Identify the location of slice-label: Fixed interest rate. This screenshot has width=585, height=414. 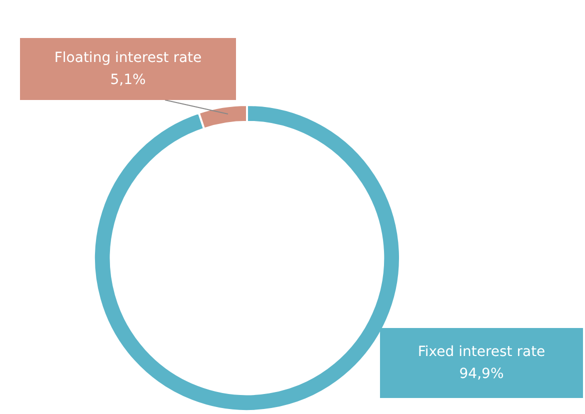
(482, 352).